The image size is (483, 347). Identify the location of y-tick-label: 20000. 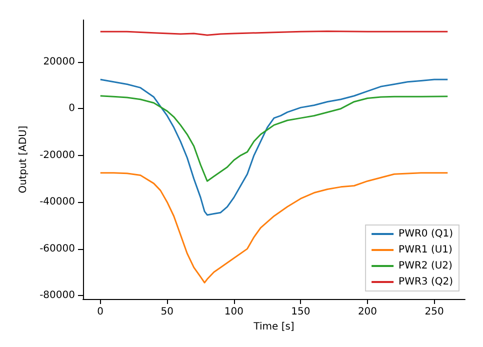
(59, 62).